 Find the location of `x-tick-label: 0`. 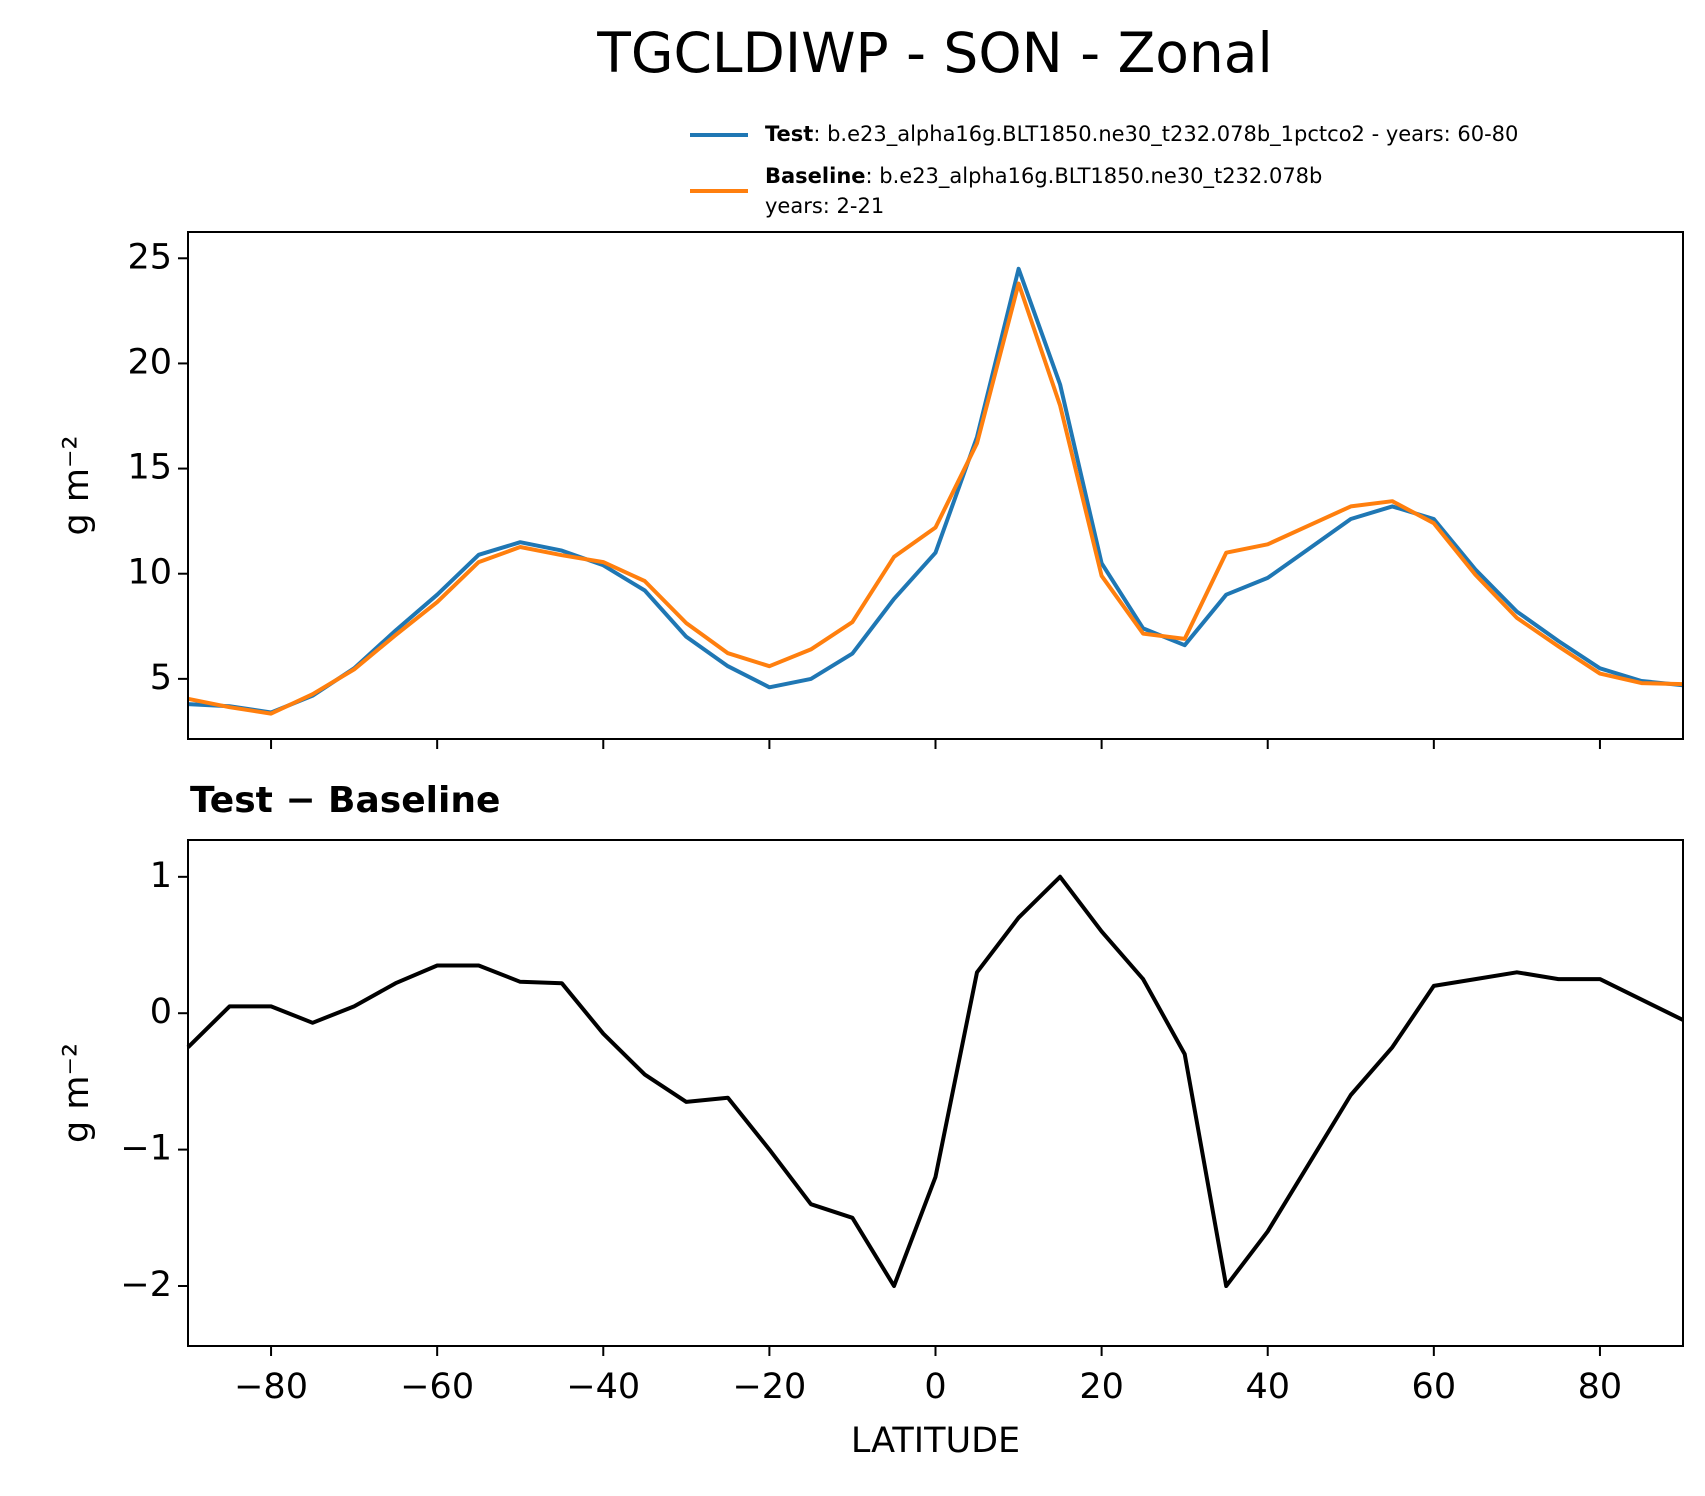

x-tick-label: 0 is located at coordinates (935, 1387).